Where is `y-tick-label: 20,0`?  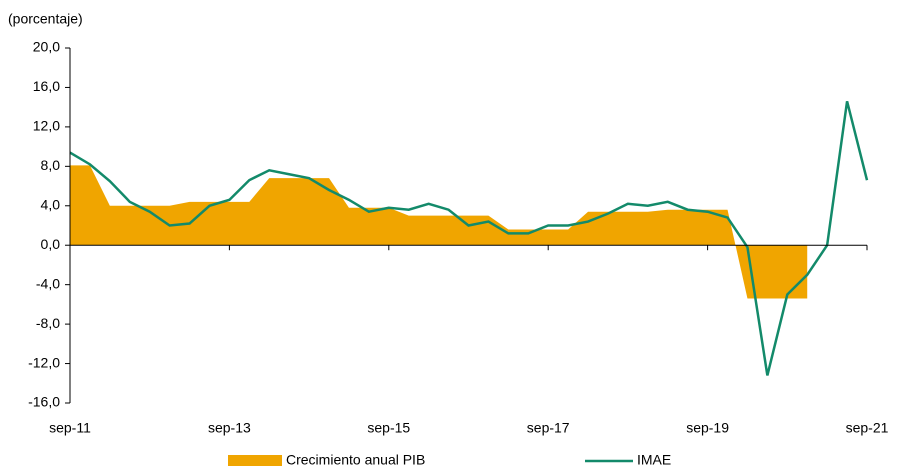 y-tick-label: 20,0 is located at coordinates (46, 47).